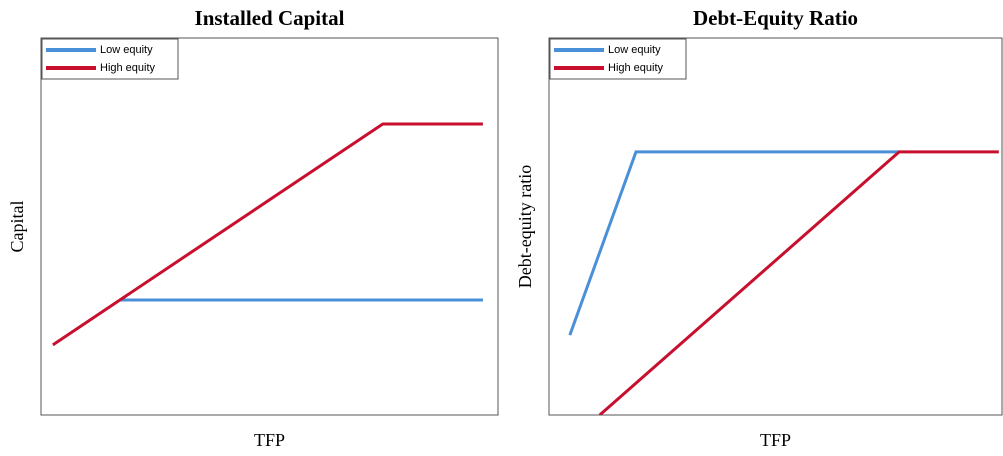 The width and height of the screenshot is (1003, 456). Describe the element at coordinates (734, 243) in the screenshot. I see `line` at that location.